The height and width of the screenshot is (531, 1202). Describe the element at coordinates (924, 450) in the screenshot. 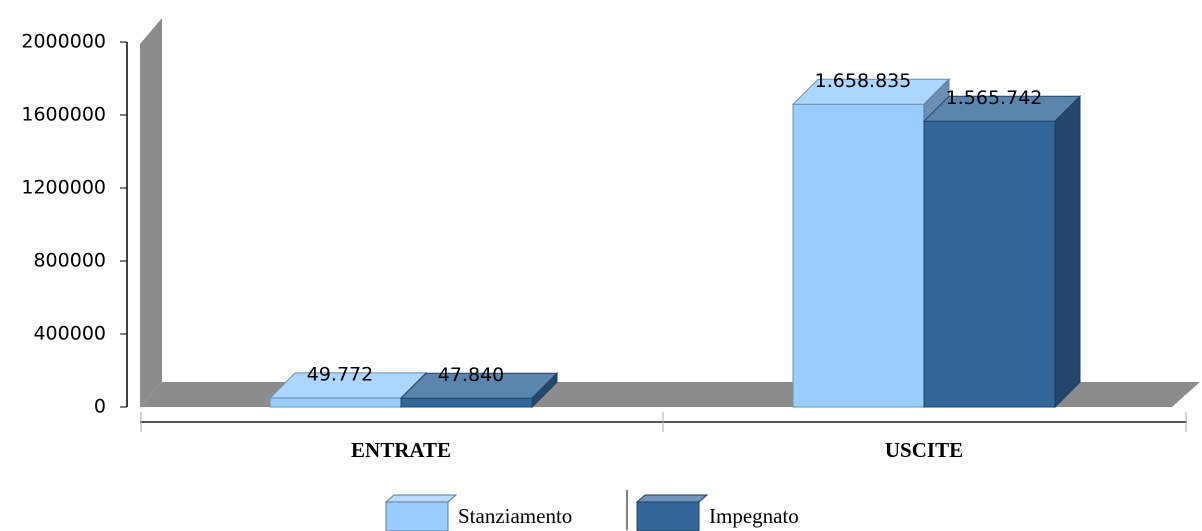

I see `x-tick-label: USCITE` at that location.